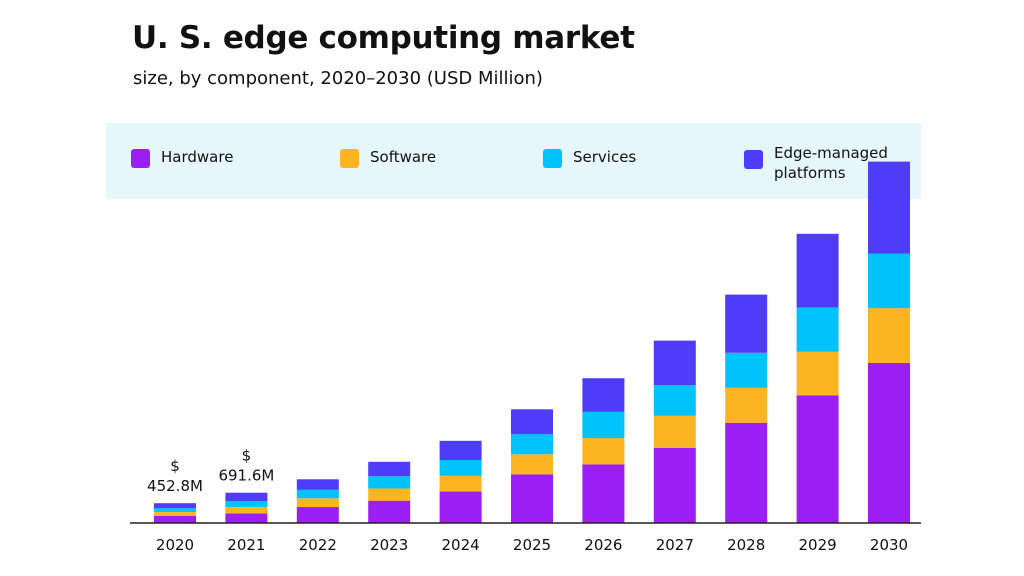 This screenshot has height=576, width=1024. Describe the element at coordinates (403, 157) in the screenshot. I see `legend-label-software: Software` at that location.